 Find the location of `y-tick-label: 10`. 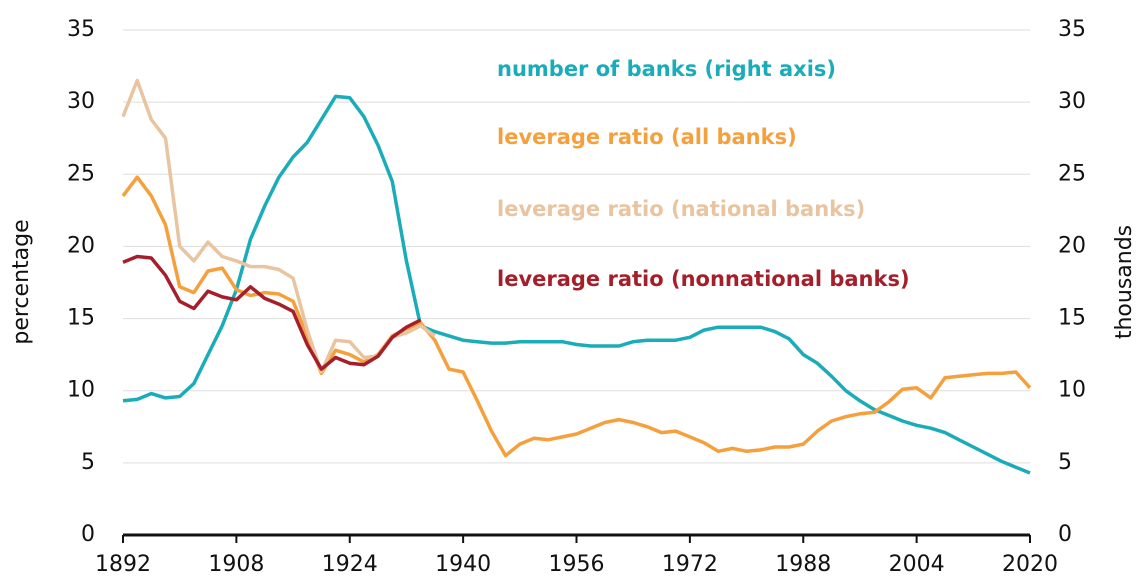

y-tick-label: 10 is located at coordinates (81, 390).